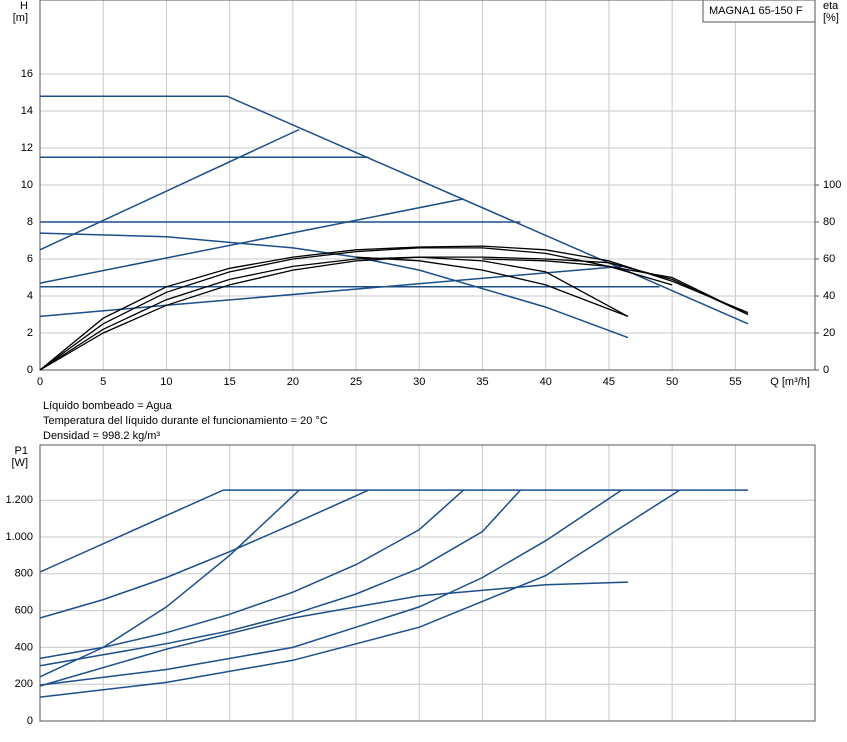  What do you see at coordinates (27, 185) in the screenshot?
I see `y-tick-label: 10` at bounding box center [27, 185].